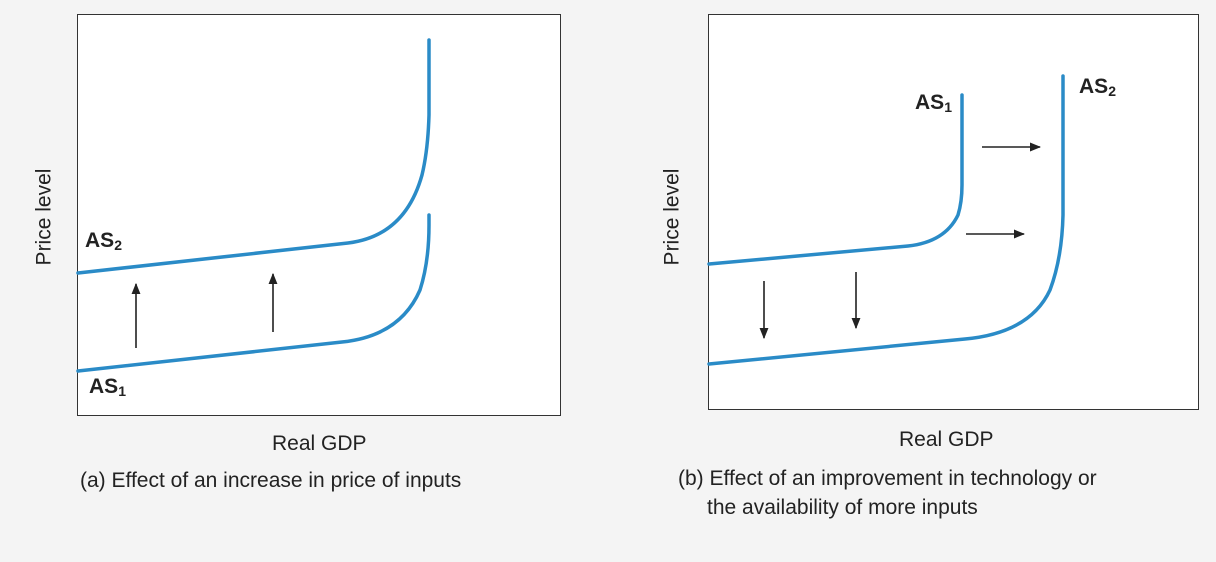 Image resolution: width=1216 pixels, height=562 pixels. Describe the element at coordinates (107, 387) in the screenshot. I see `curve-label-as1-a: AS1` at that location.